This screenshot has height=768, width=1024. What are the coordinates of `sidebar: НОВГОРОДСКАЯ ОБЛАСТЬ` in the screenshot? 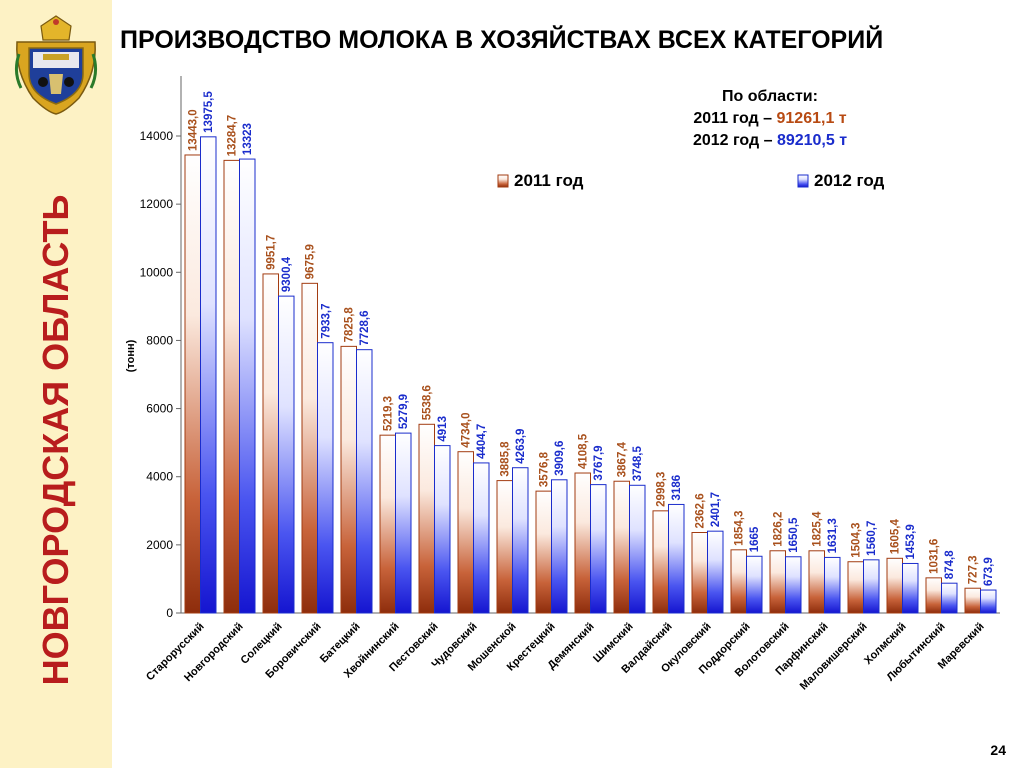 It's located at (56, 384).